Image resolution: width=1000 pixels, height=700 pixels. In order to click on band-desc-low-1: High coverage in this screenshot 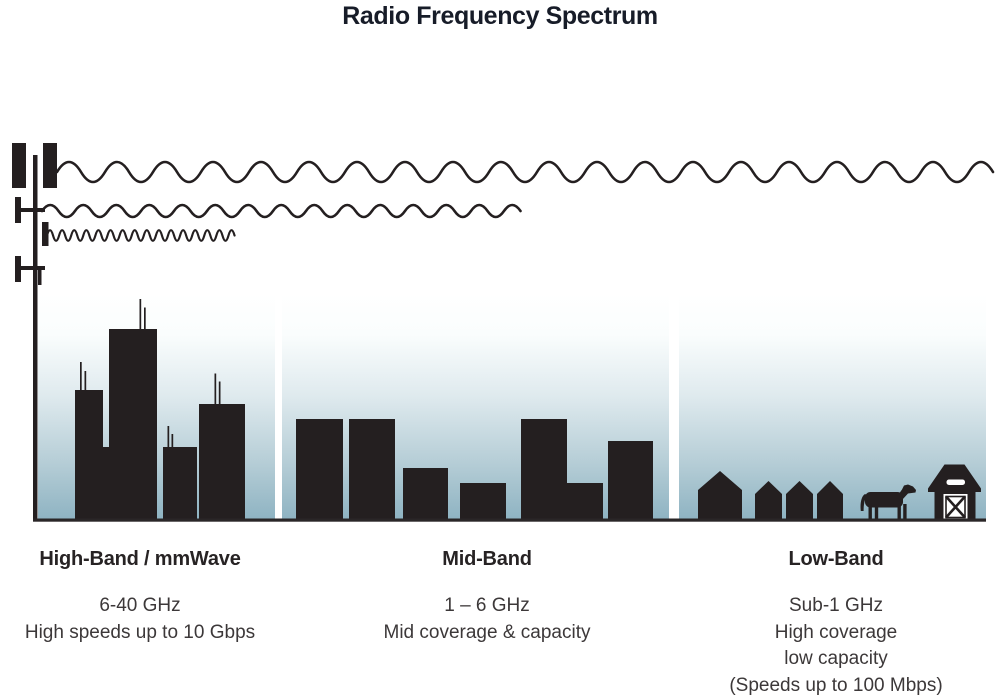, I will do `click(836, 632)`.